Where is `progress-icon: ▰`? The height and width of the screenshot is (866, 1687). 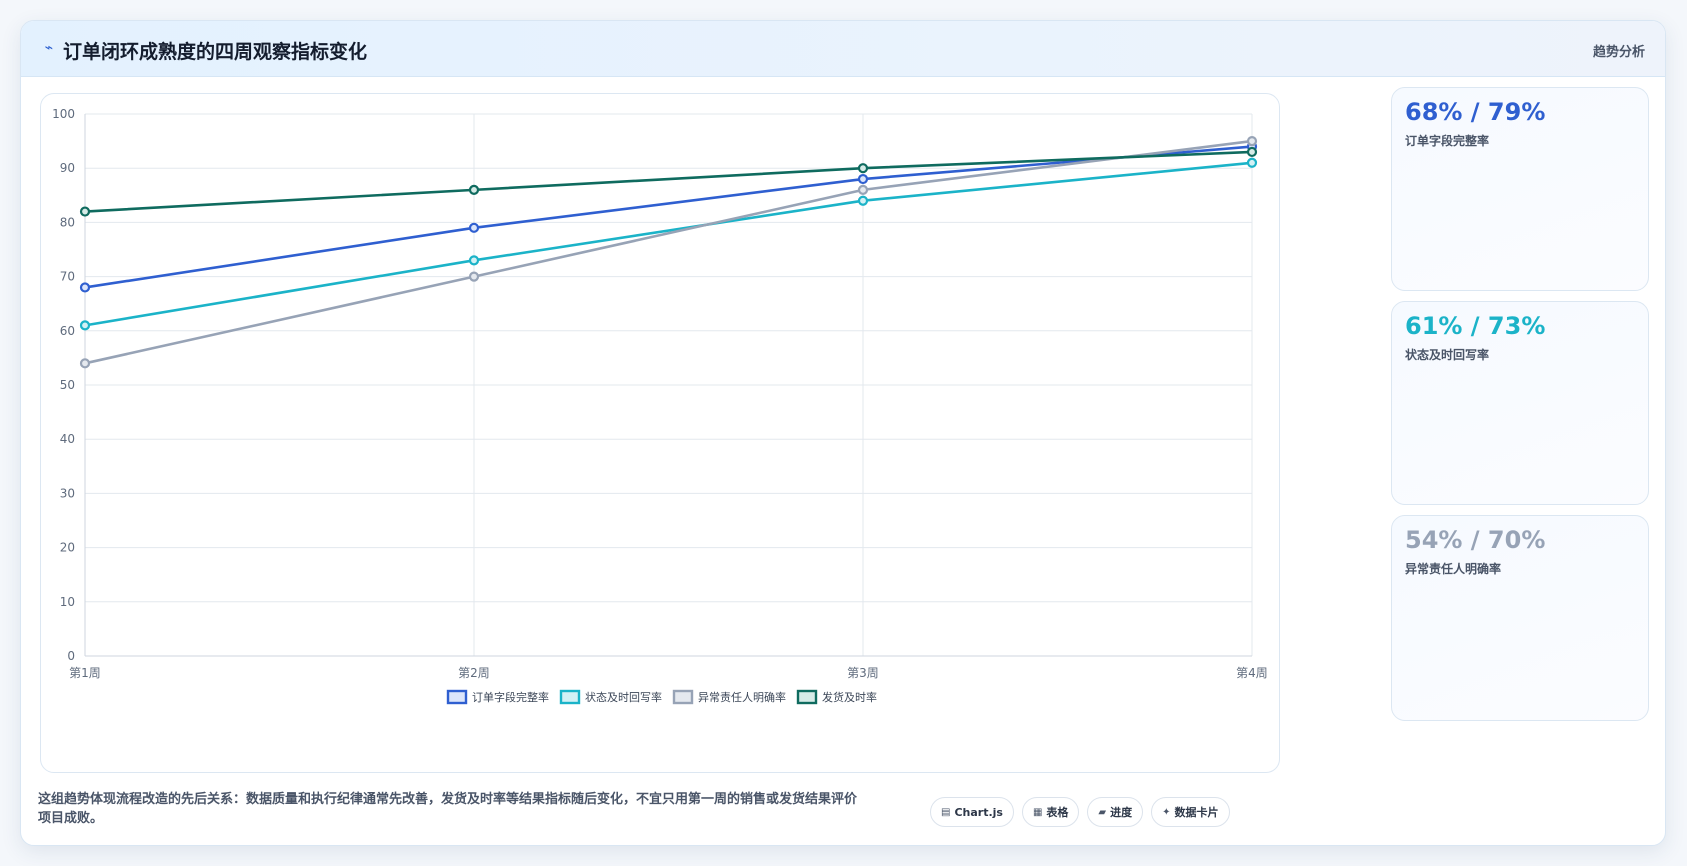 progress-icon: ▰ is located at coordinates (1102, 812).